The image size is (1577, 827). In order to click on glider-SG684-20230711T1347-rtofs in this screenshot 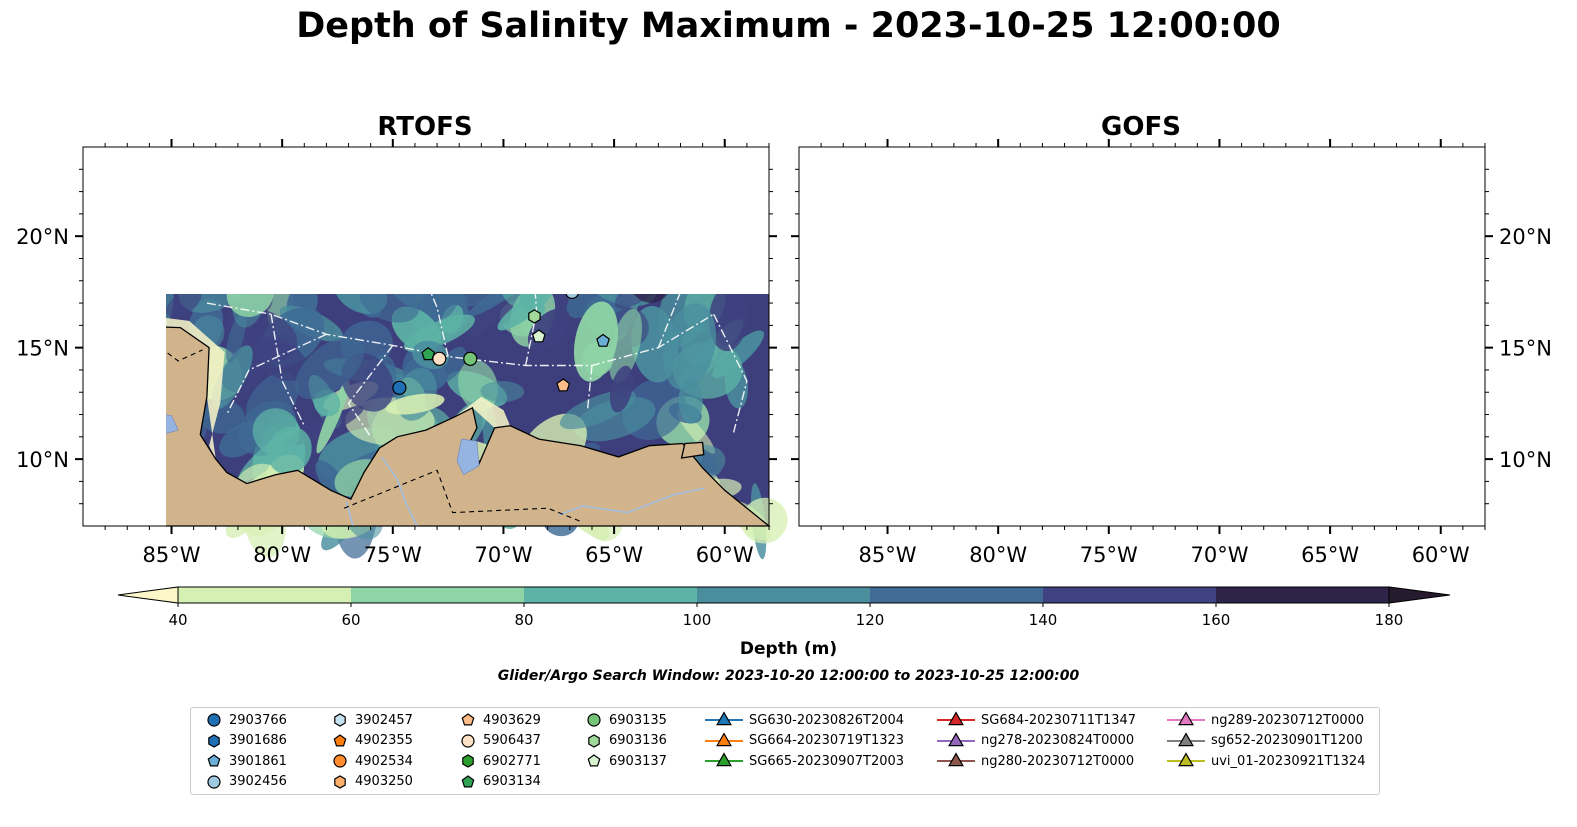, I will do `click(568, 285)`.